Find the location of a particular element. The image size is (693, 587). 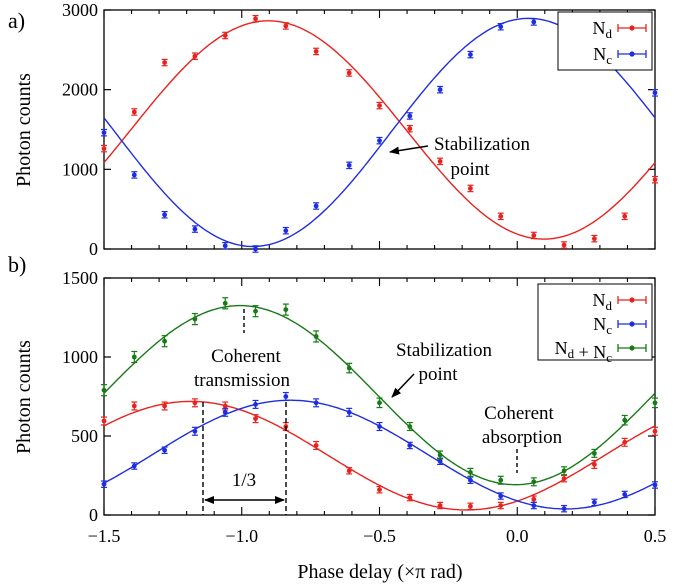

coherent-transmission-label-line1: Coherent is located at coordinates (246, 356).